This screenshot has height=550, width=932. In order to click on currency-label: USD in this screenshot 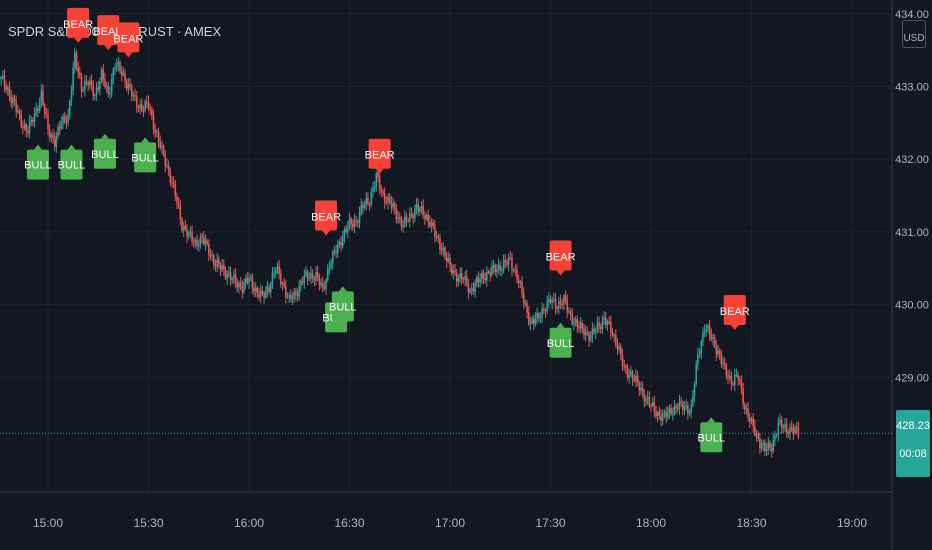, I will do `click(914, 34)`.